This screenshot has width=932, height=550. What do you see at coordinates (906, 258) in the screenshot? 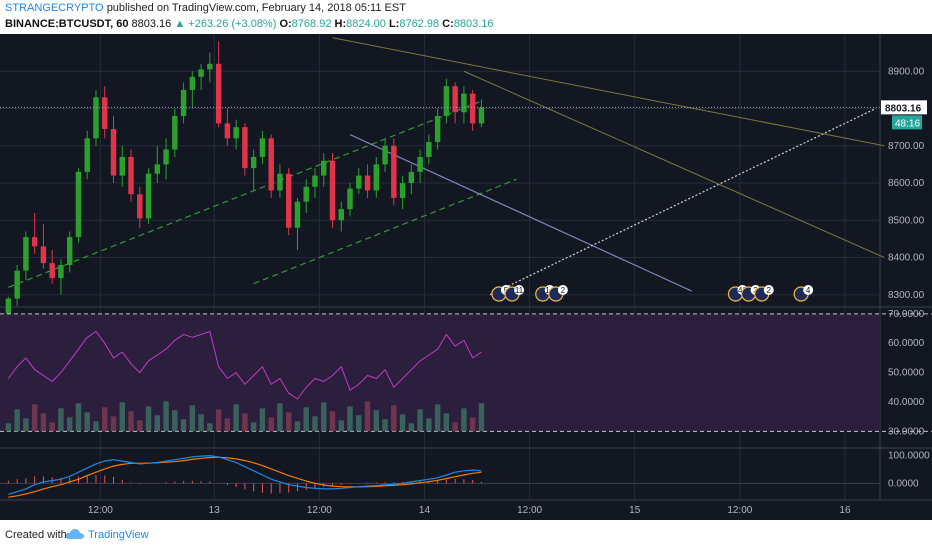
I see `price-tick-label: 8400.00` at bounding box center [906, 258].